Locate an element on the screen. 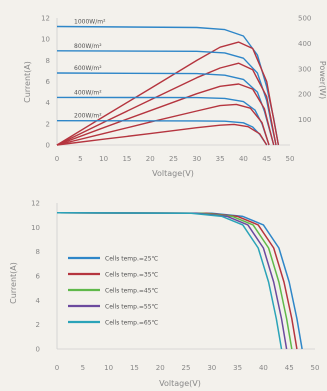 The height and width of the screenshot is (391, 327). irradiance-label: 800W/m² is located at coordinates (88, 46).